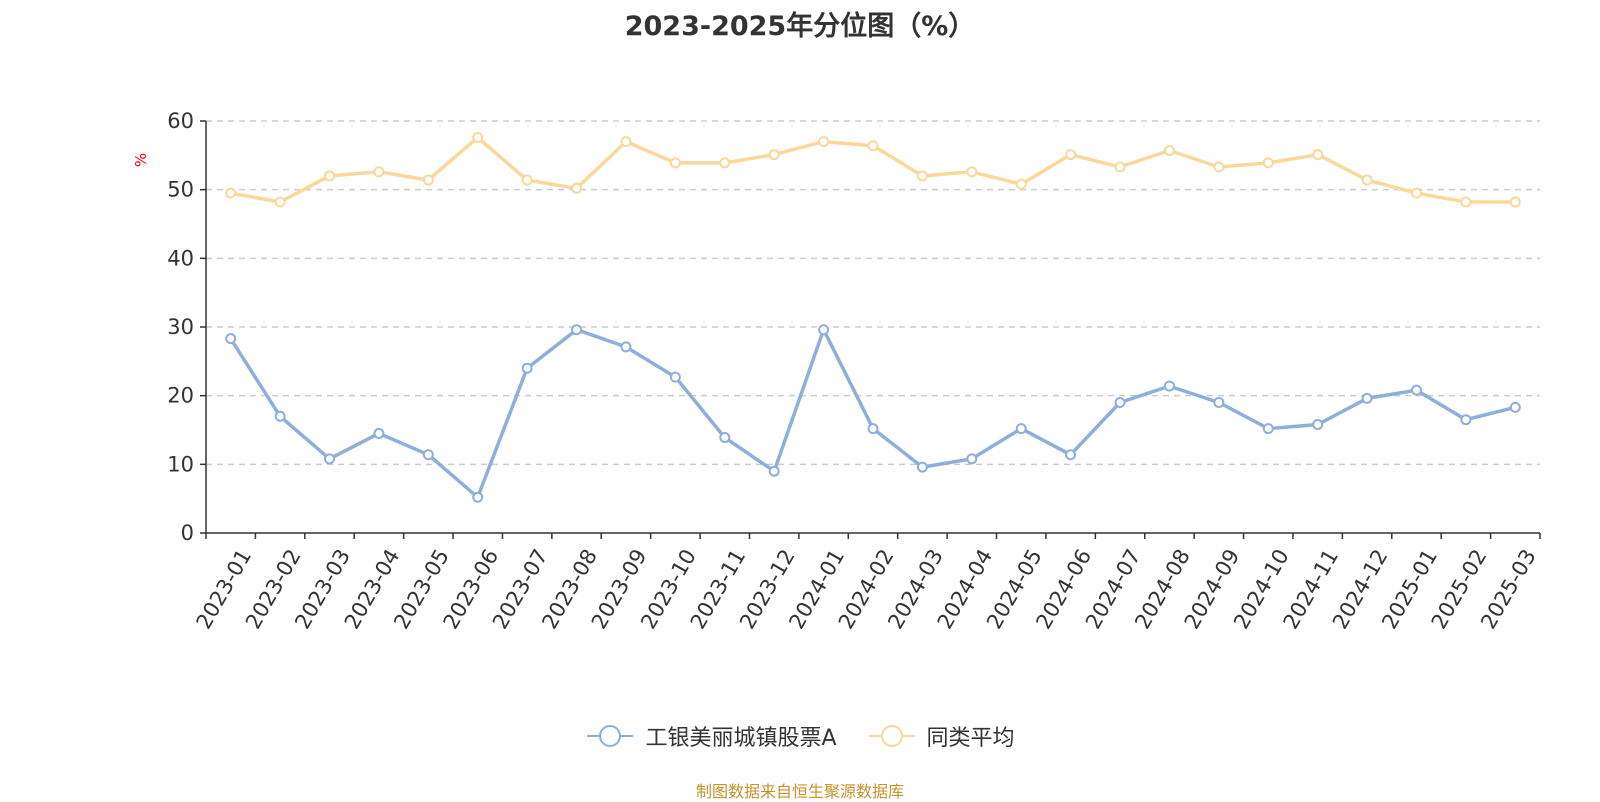 The height and width of the screenshot is (802, 1600). What do you see at coordinates (180, 258) in the screenshot?
I see `y-tick-label: 40` at bounding box center [180, 258].